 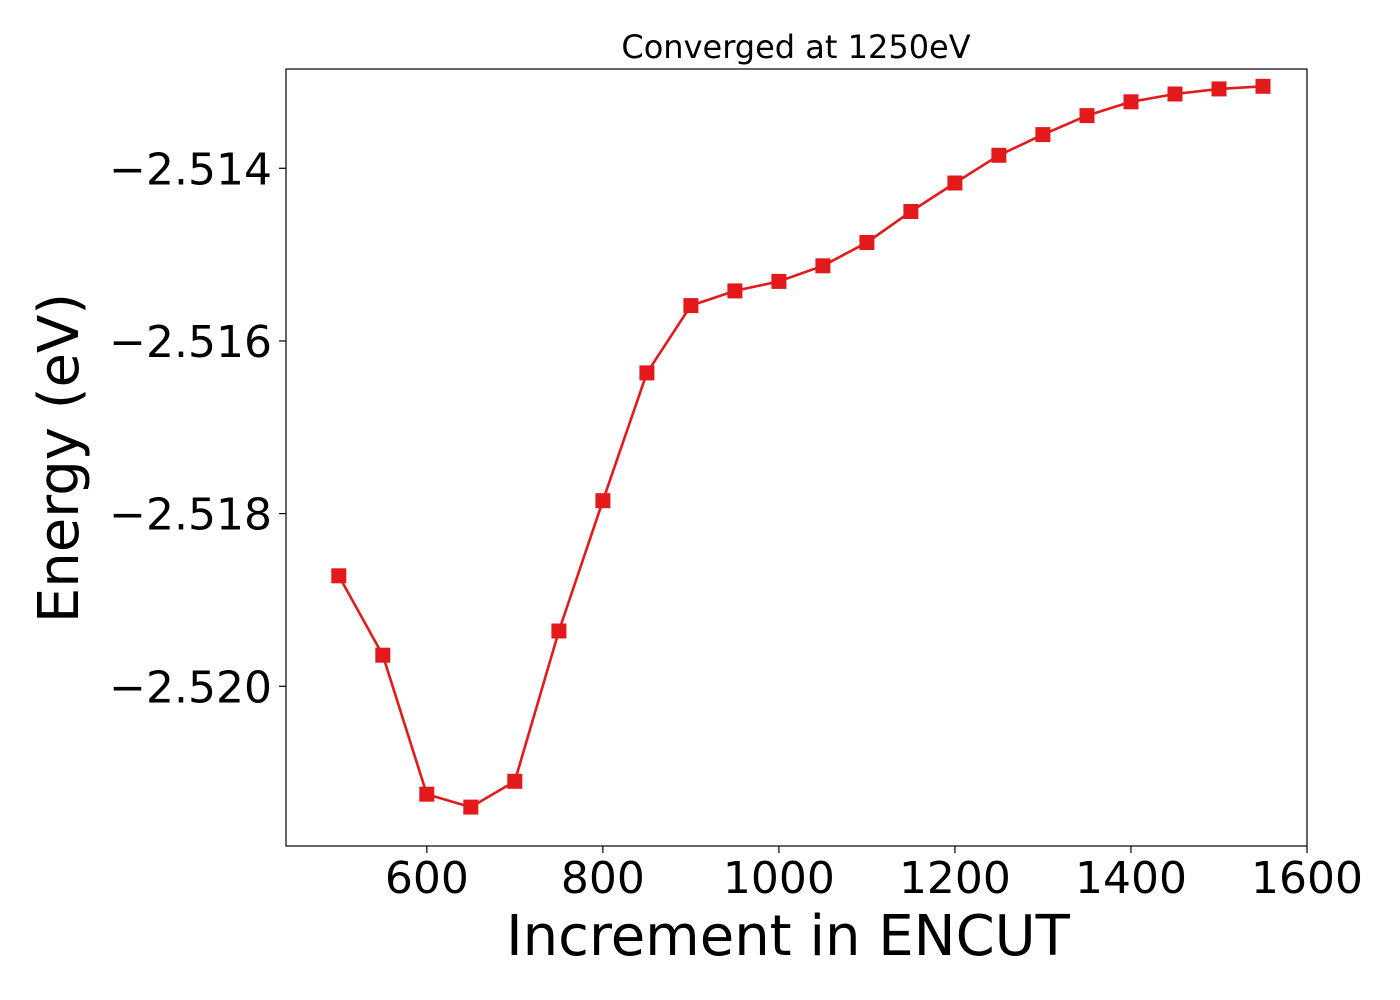 I want to click on y-axis-title: Energy (eV), so click(x=59, y=458).